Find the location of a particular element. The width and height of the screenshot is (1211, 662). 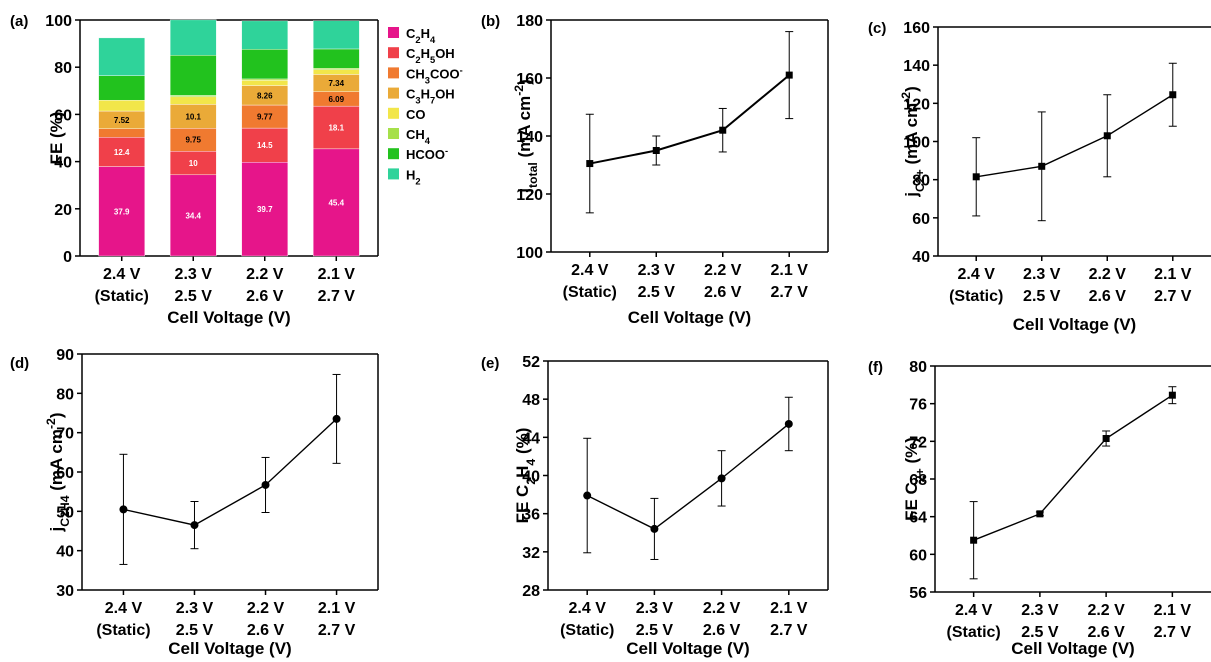

y-axis-title: FE C2H4 (%) is located at coordinates (525, 476).